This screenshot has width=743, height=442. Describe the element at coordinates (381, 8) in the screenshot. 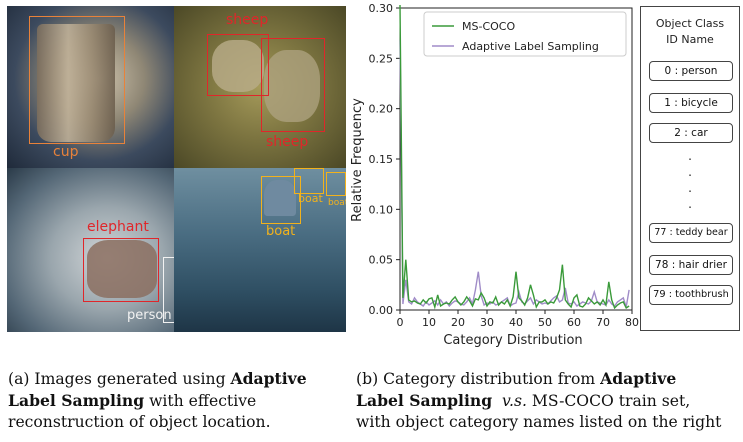

I see `y-tick-label: 0.30` at that location.